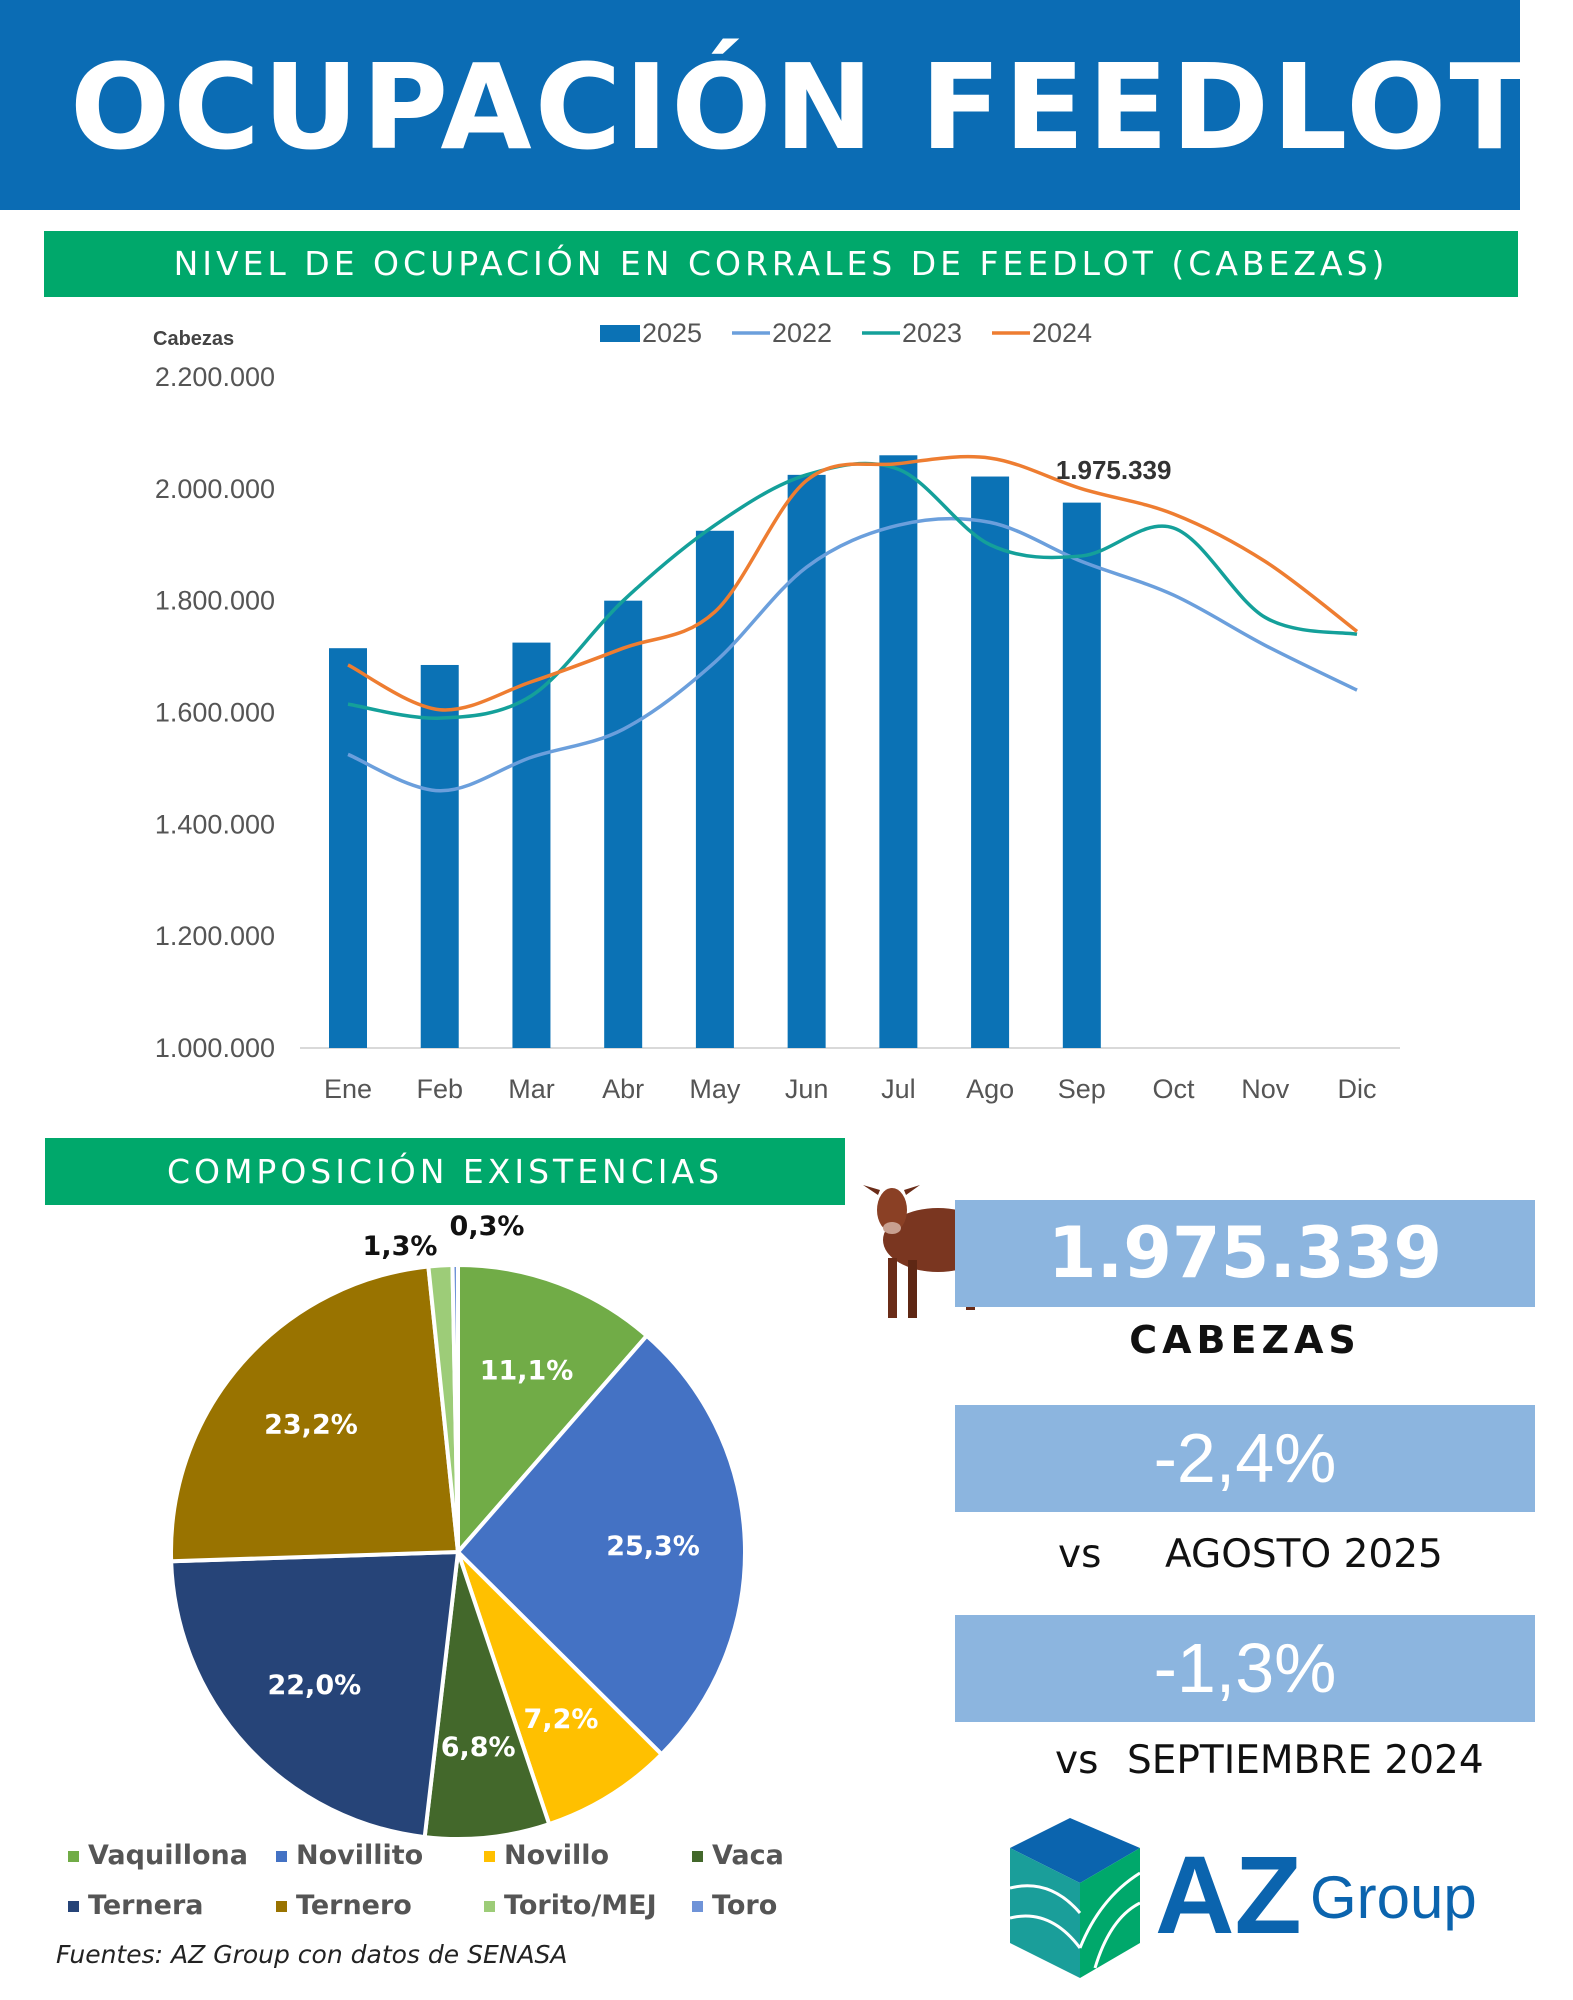  Describe the element at coordinates (312, 1954) in the screenshot. I see `source-note: Fuentes: AZ Group con datos de SENASA` at that location.